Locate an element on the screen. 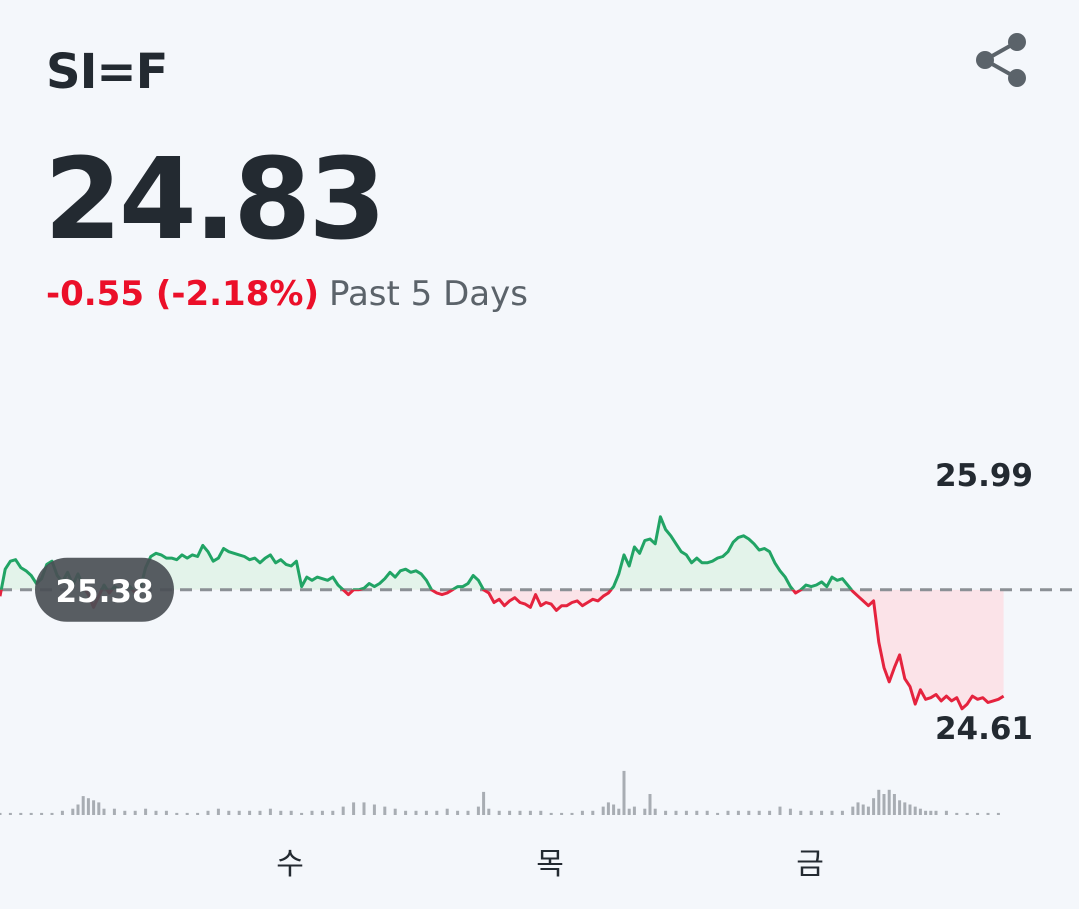 This screenshot has width=1079, height=909. change-row: -0.55 (-2.18%) Past 5 Days is located at coordinates (287, 294).